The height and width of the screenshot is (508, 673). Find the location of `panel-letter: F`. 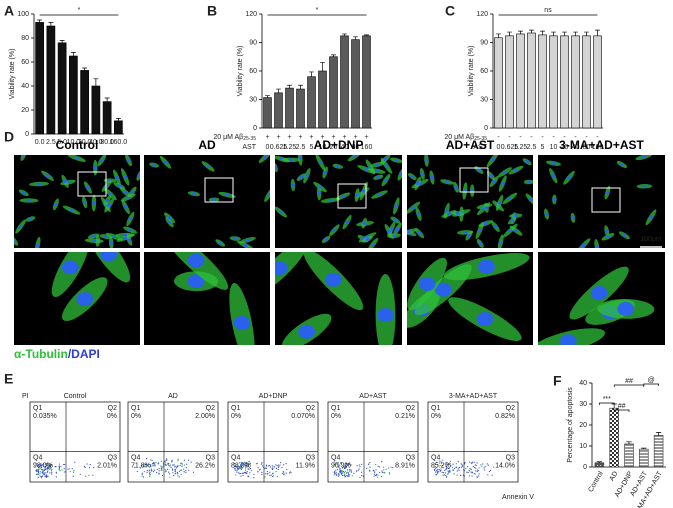

panel-letter: F is located at coordinates (557, 381).